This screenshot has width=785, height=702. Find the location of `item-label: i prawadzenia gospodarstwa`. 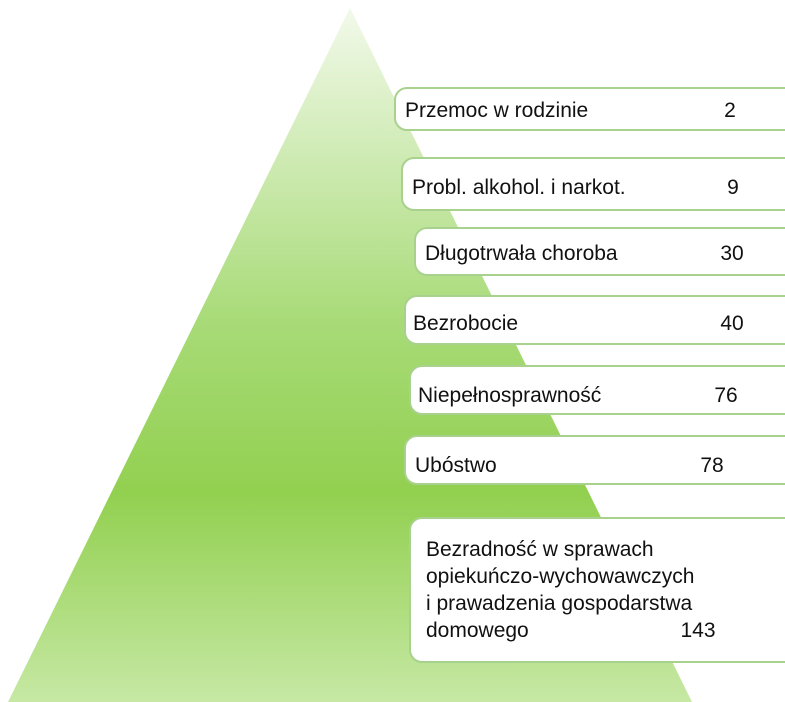

item-label: i prawadzenia gospodarstwa is located at coordinates (559, 603).